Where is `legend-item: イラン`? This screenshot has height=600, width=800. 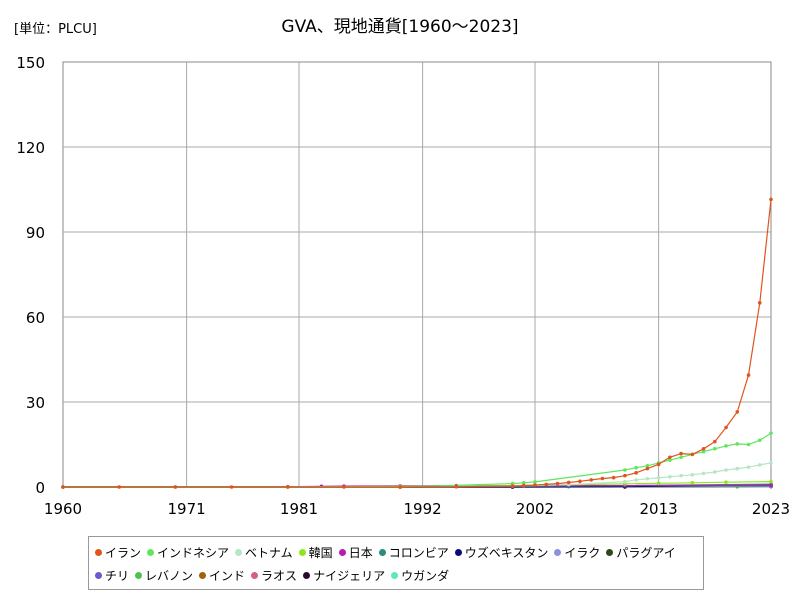 legend-item: イラン is located at coordinates (118, 554).